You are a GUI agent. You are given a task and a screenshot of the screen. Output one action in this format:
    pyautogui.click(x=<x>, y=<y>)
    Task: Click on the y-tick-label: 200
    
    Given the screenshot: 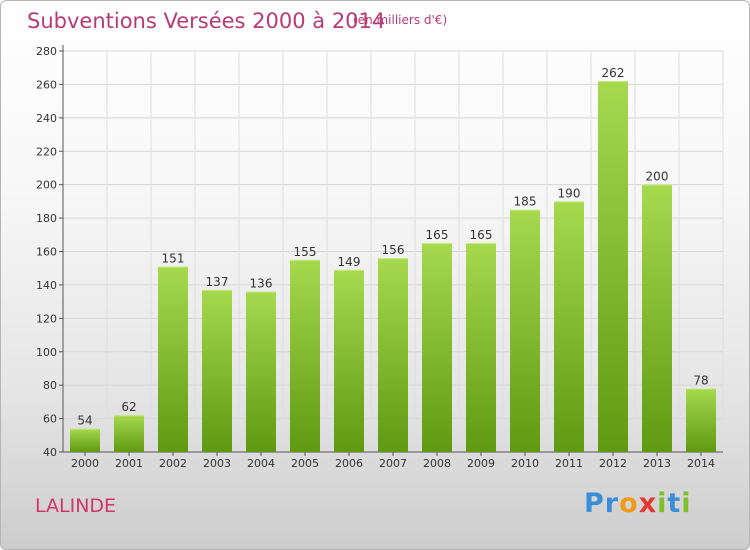 What is the action you would take?
    pyautogui.click(x=46, y=185)
    